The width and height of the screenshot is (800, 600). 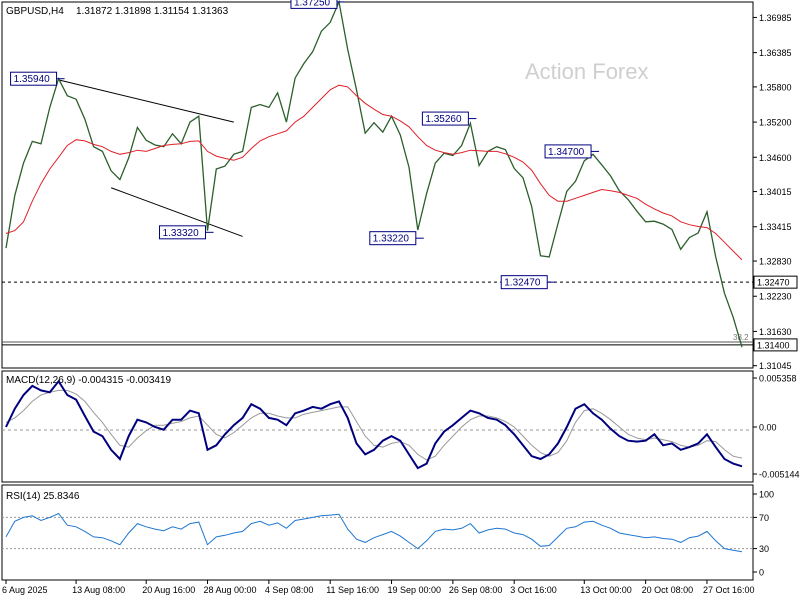 What do you see at coordinates (775, 332) in the screenshot?
I see `price-axis-label: 1.31630` at bounding box center [775, 332].